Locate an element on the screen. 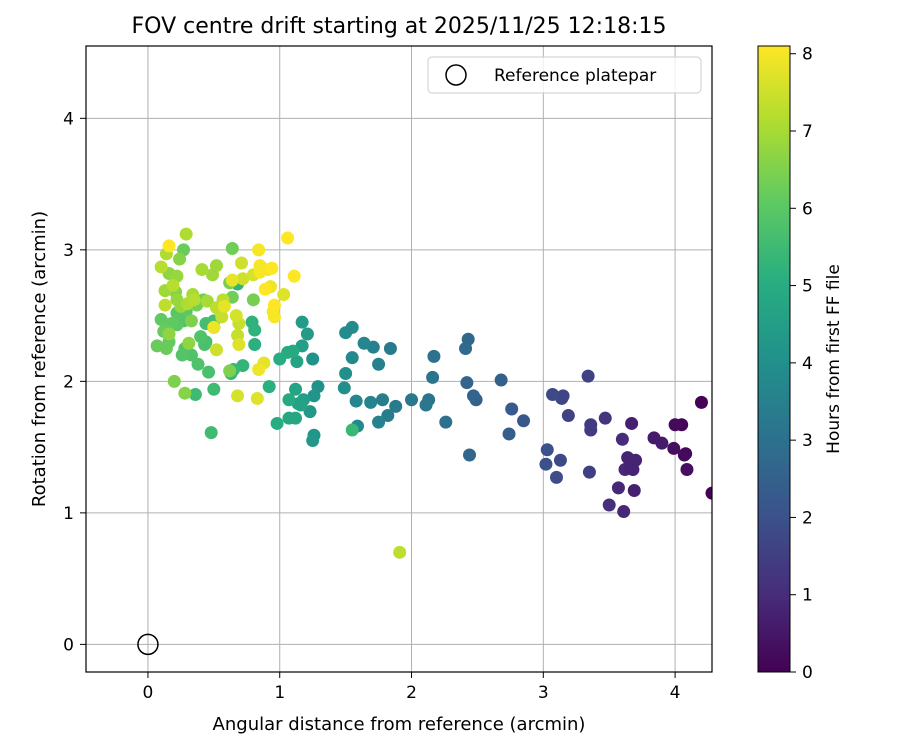  colorbar-tick-label: 6 is located at coordinates (807, 209).